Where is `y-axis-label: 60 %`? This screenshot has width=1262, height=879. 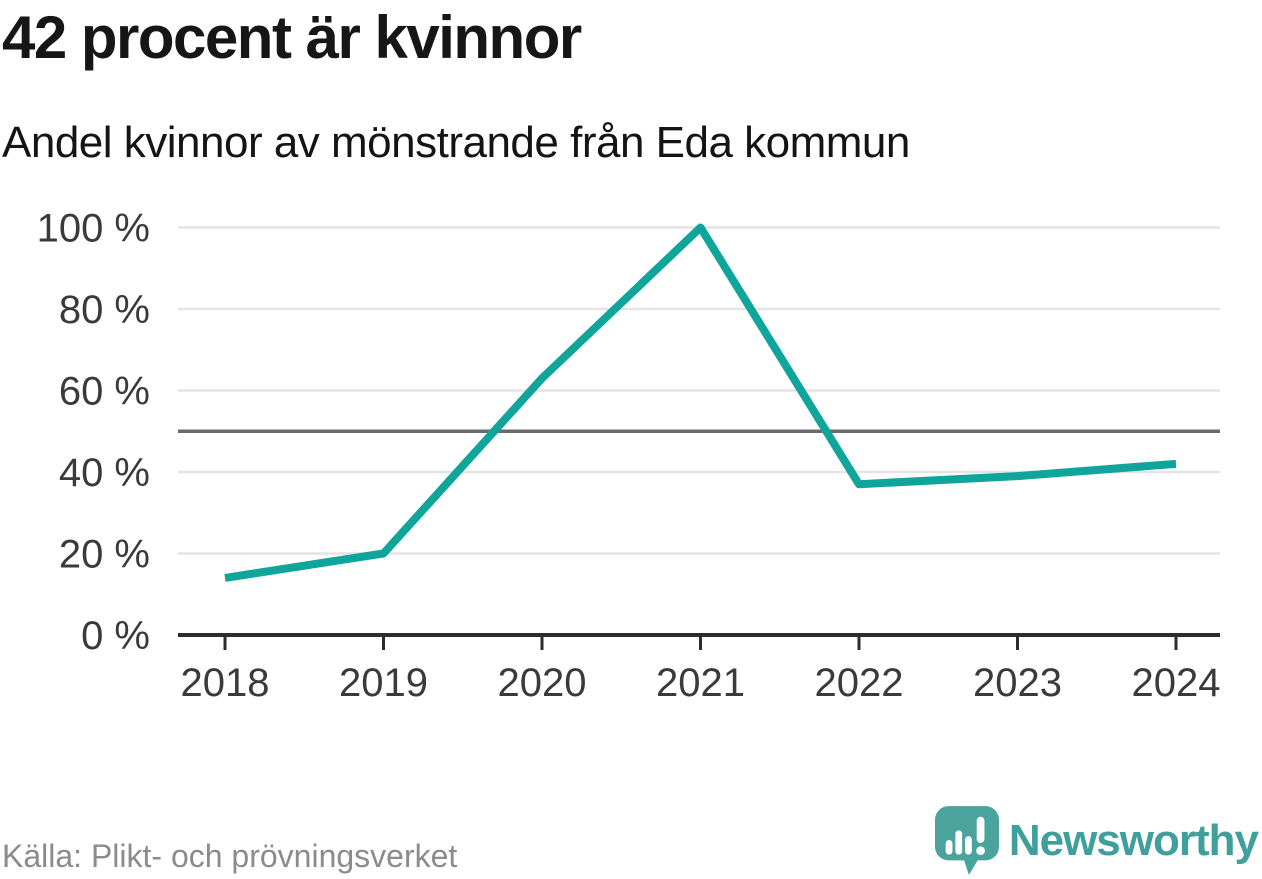
y-axis-label: 60 % is located at coordinates (104, 392).